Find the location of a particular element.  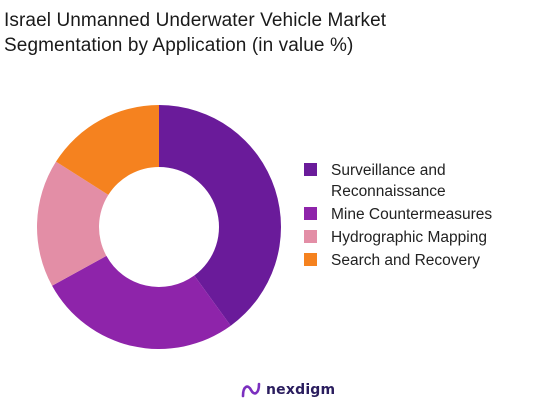

legend-label: Surveillance and Reconnaissance is located at coordinates (388, 181).